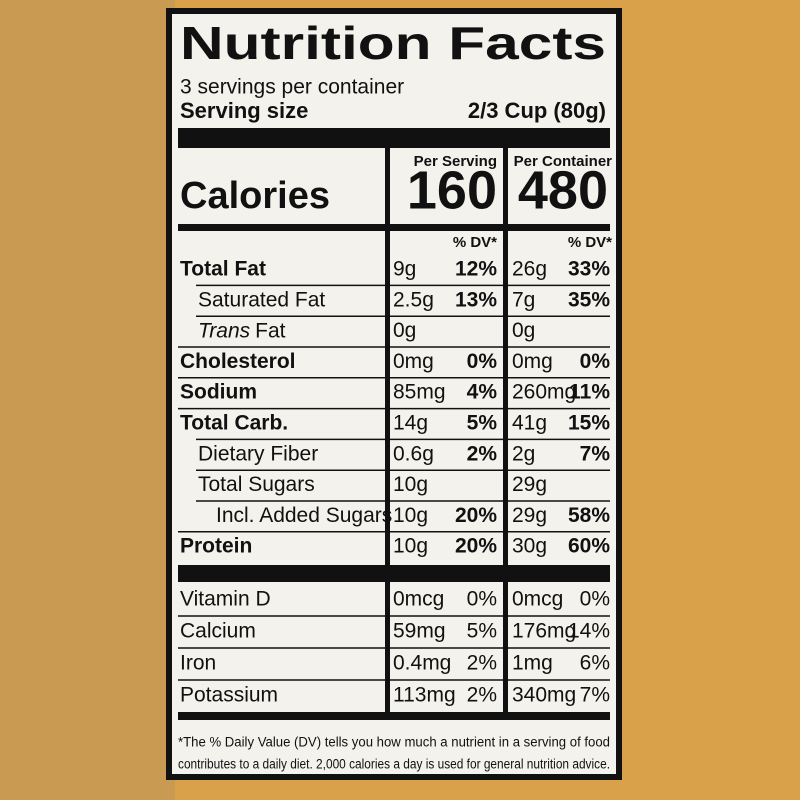 The image size is (800, 800). What do you see at coordinates (229, 695) in the screenshot?
I see `nutrient-name: Potassium` at bounding box center [229, 695].